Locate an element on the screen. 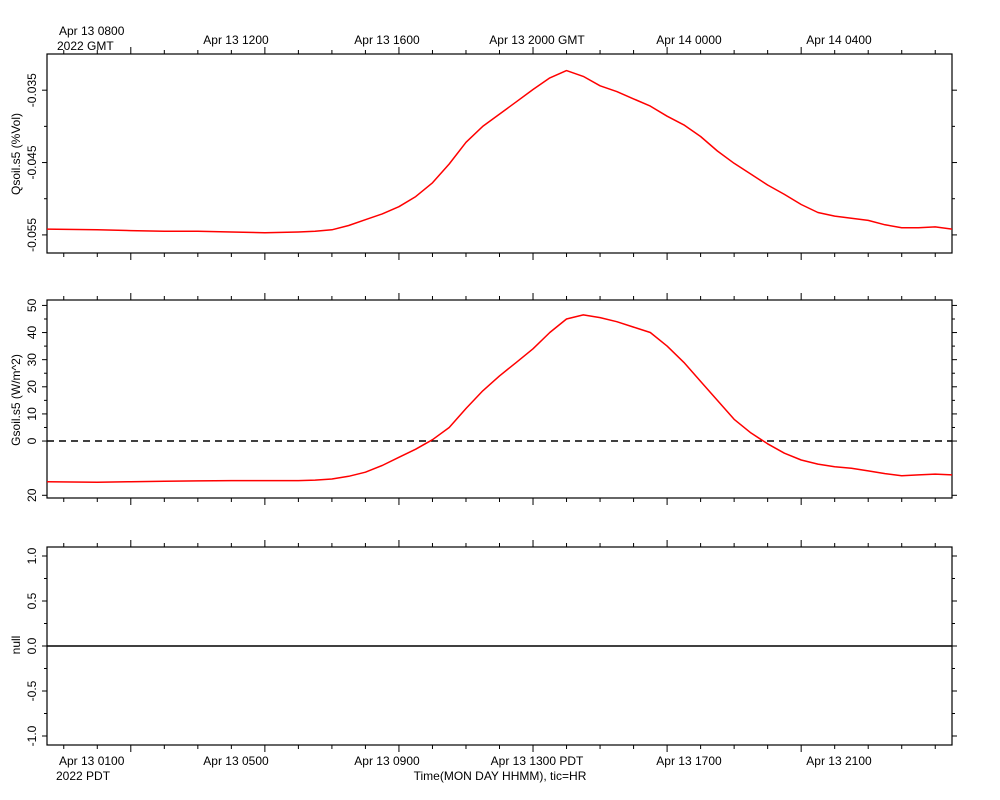 This screenshot has height=800, width=1000. panel-qsoil-ylabel: Qsoil.s5 (%Vol) is located at coordinates (16, 154).